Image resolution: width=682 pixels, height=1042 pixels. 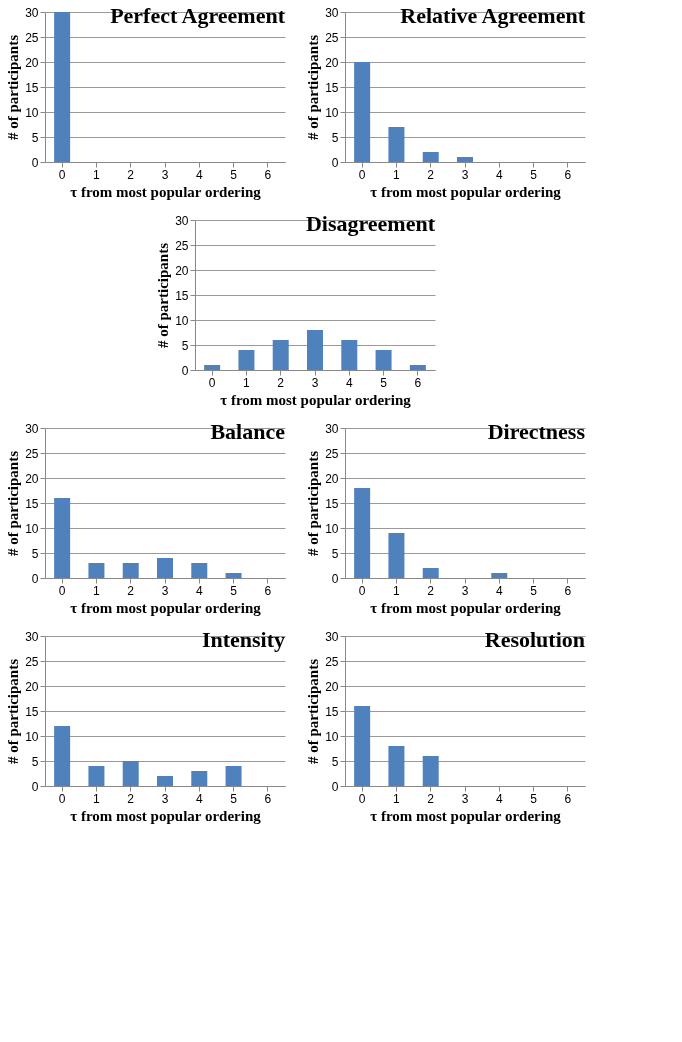 I want to click on chart-title: Intensity, so click(x=243, y=639).